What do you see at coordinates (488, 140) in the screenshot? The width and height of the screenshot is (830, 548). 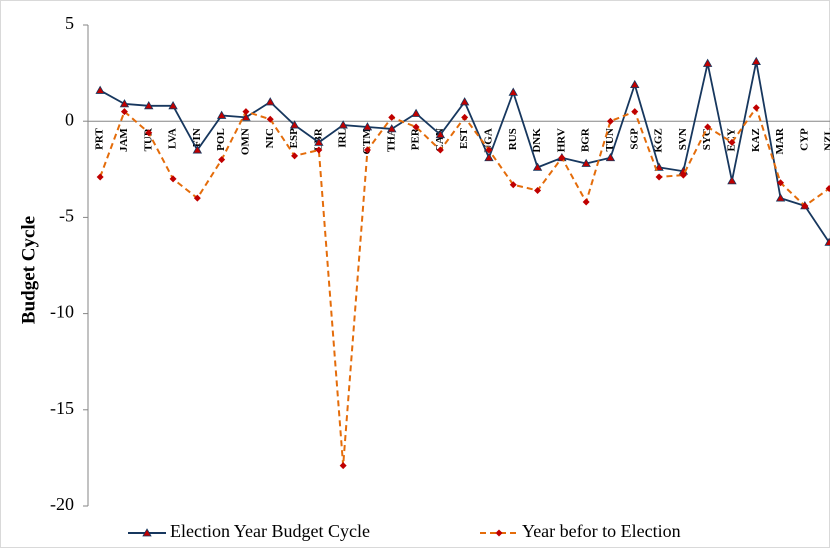 I see `x-tick-label: UGA` at bounding box center [488, 140].